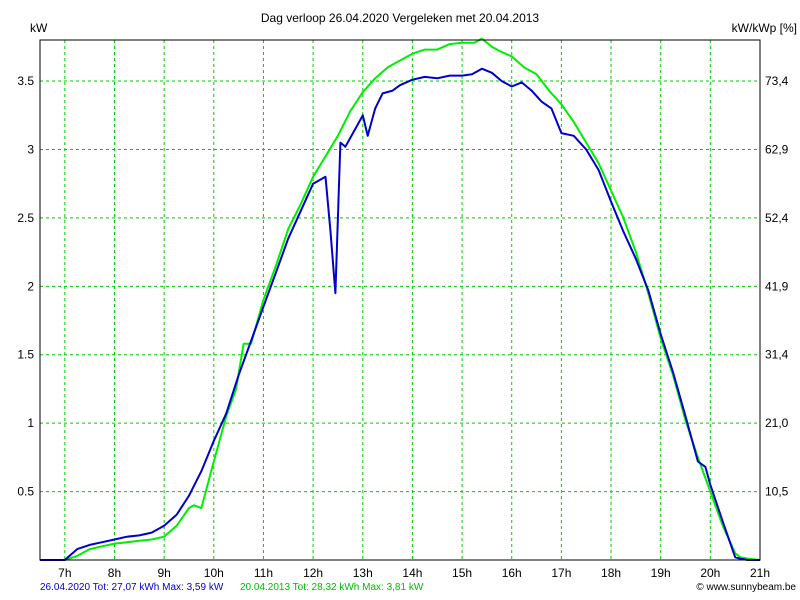 The height and width of the screenshot is (600, 800). Describe the element at coordinates (777, 492) in the screenshot. I see `y-tick-label-right: 10,5` at that location.